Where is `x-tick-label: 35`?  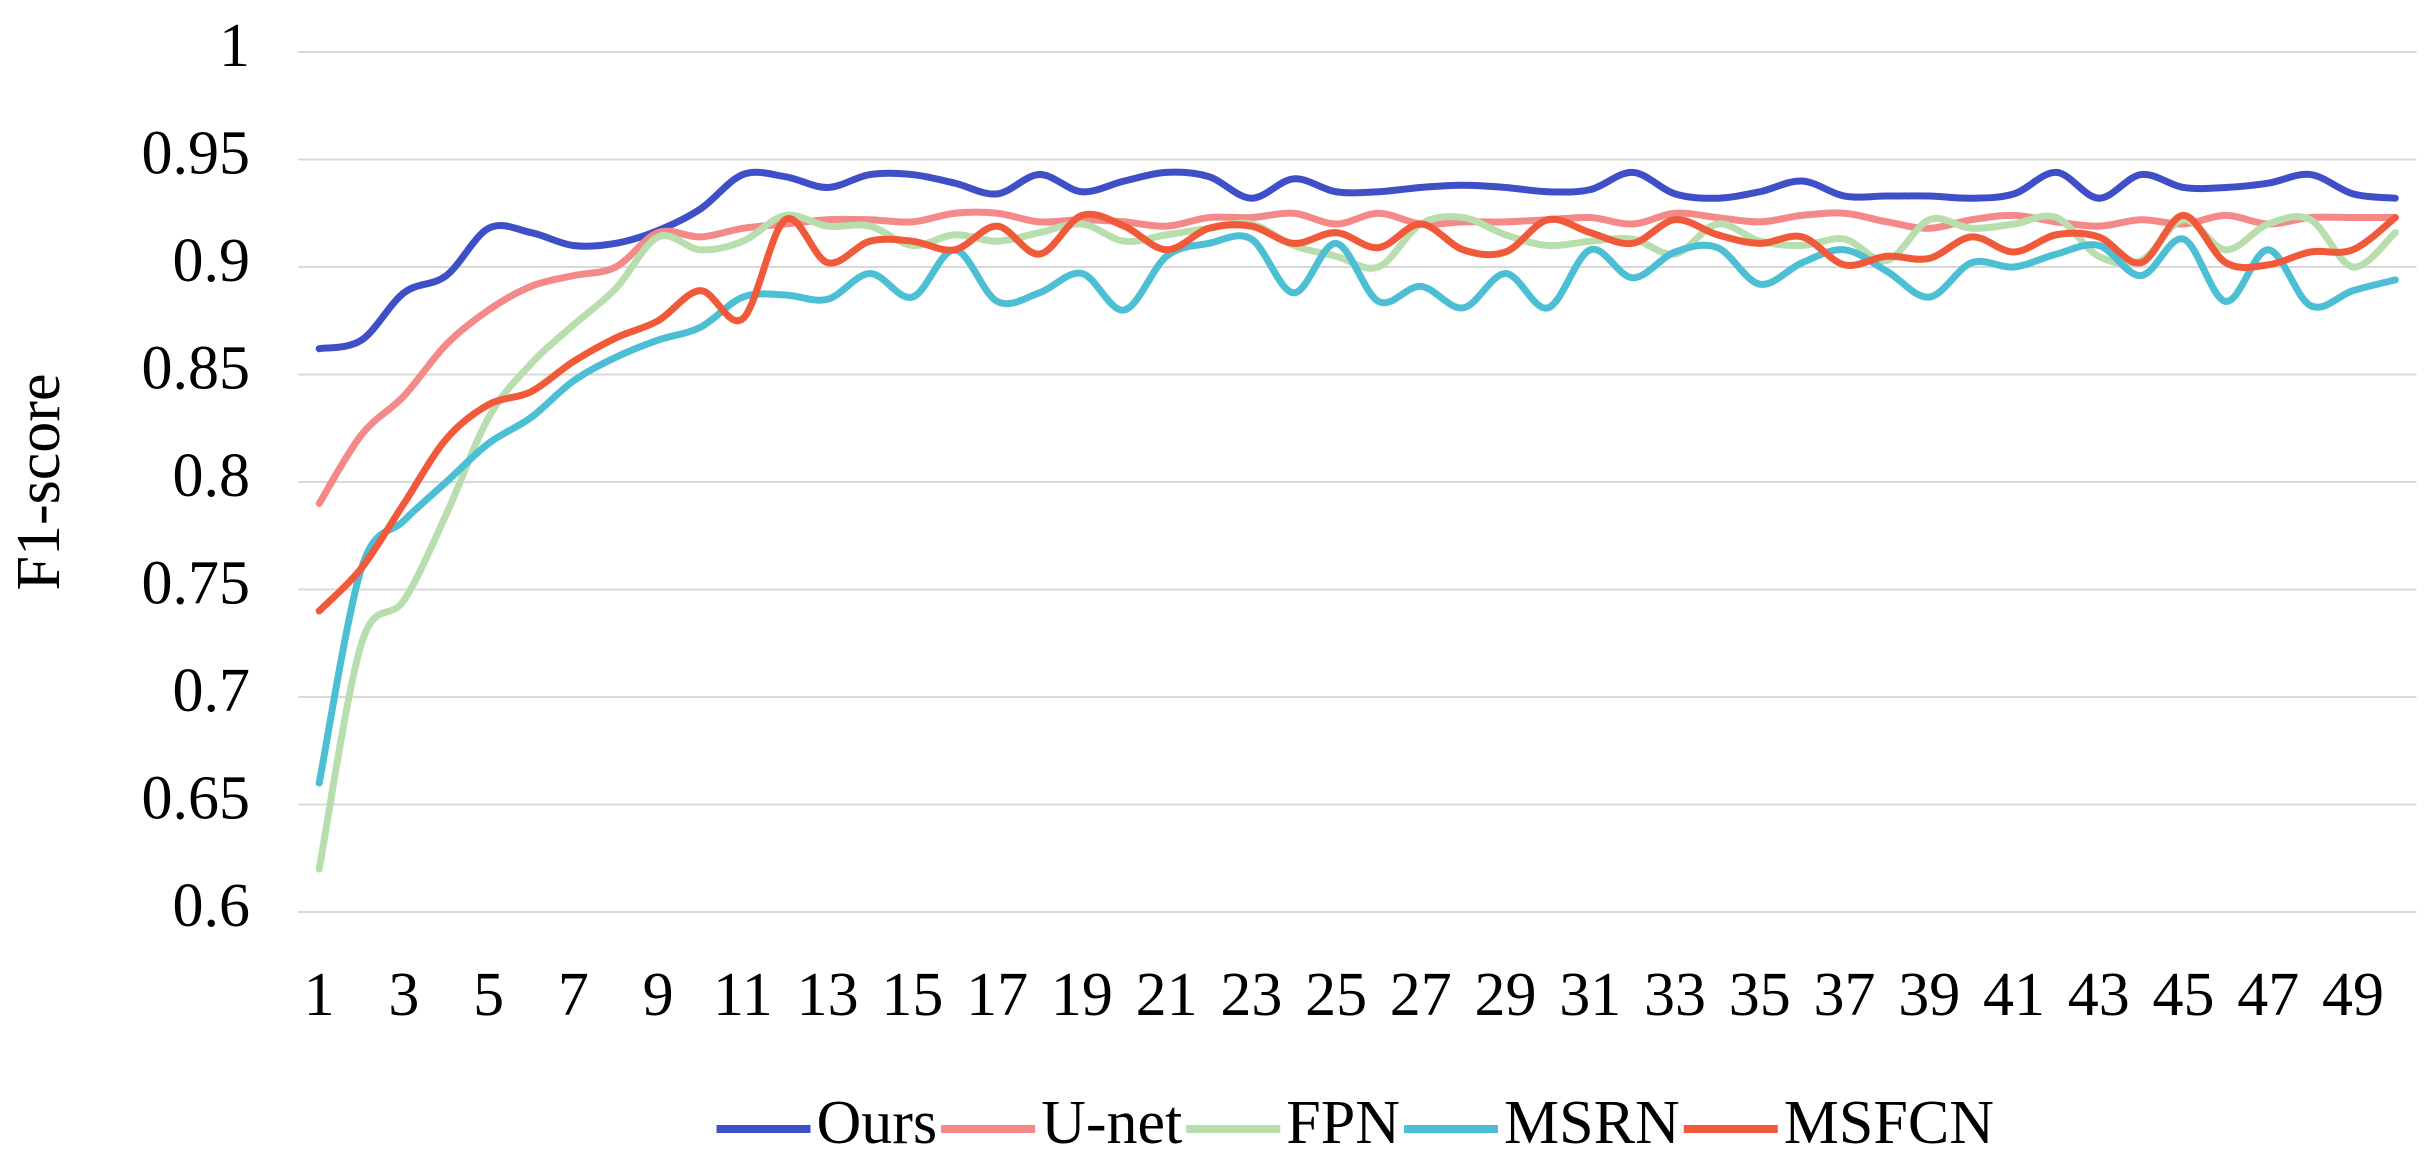 x-tick-label: 35 is located at coordinates (1760, 995).